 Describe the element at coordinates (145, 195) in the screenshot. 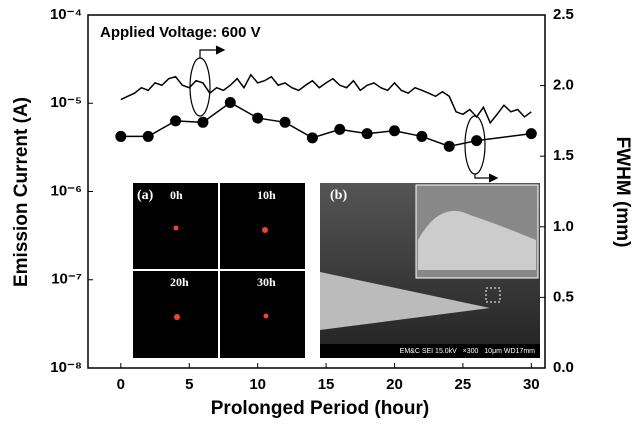

I see `inset-label: (a)` at that location.